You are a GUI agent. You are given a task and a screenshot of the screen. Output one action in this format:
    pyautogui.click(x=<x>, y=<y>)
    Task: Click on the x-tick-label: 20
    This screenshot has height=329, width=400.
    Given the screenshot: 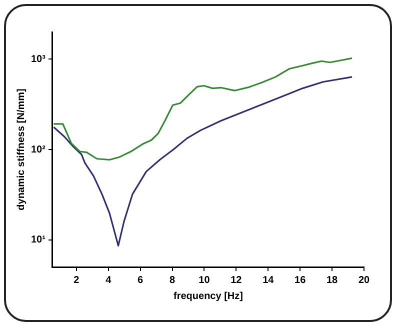 What is the action you would take?
    pyautogui.click(x=364, y=280)
    